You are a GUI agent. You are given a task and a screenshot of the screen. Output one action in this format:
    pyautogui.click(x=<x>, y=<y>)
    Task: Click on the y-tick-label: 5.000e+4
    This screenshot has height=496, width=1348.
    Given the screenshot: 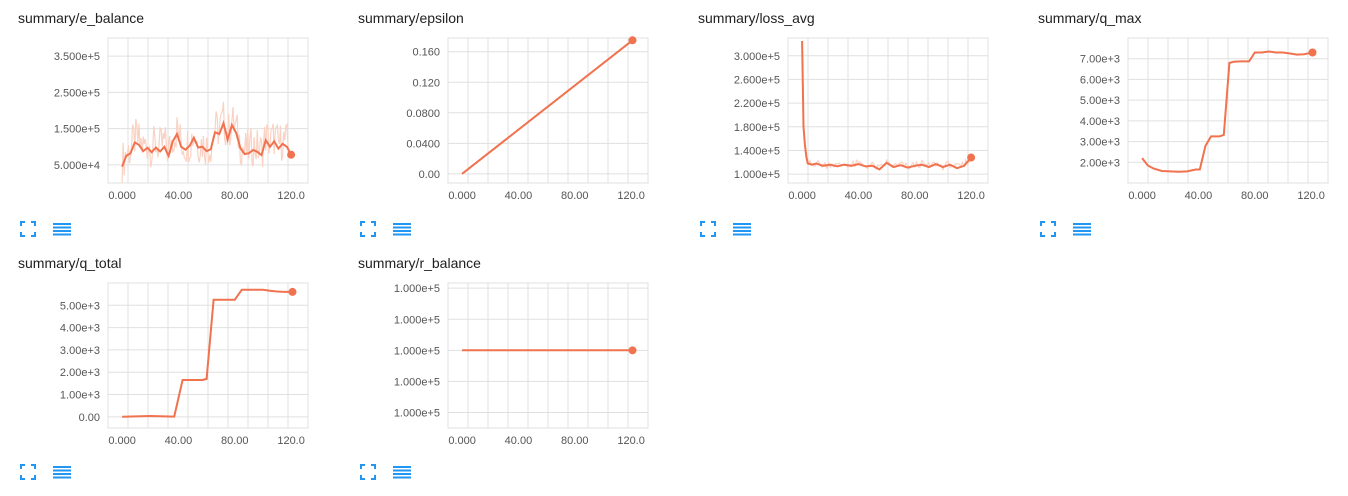 What is the action you would take?
    pyautogui.click(x=77, y=166)
    